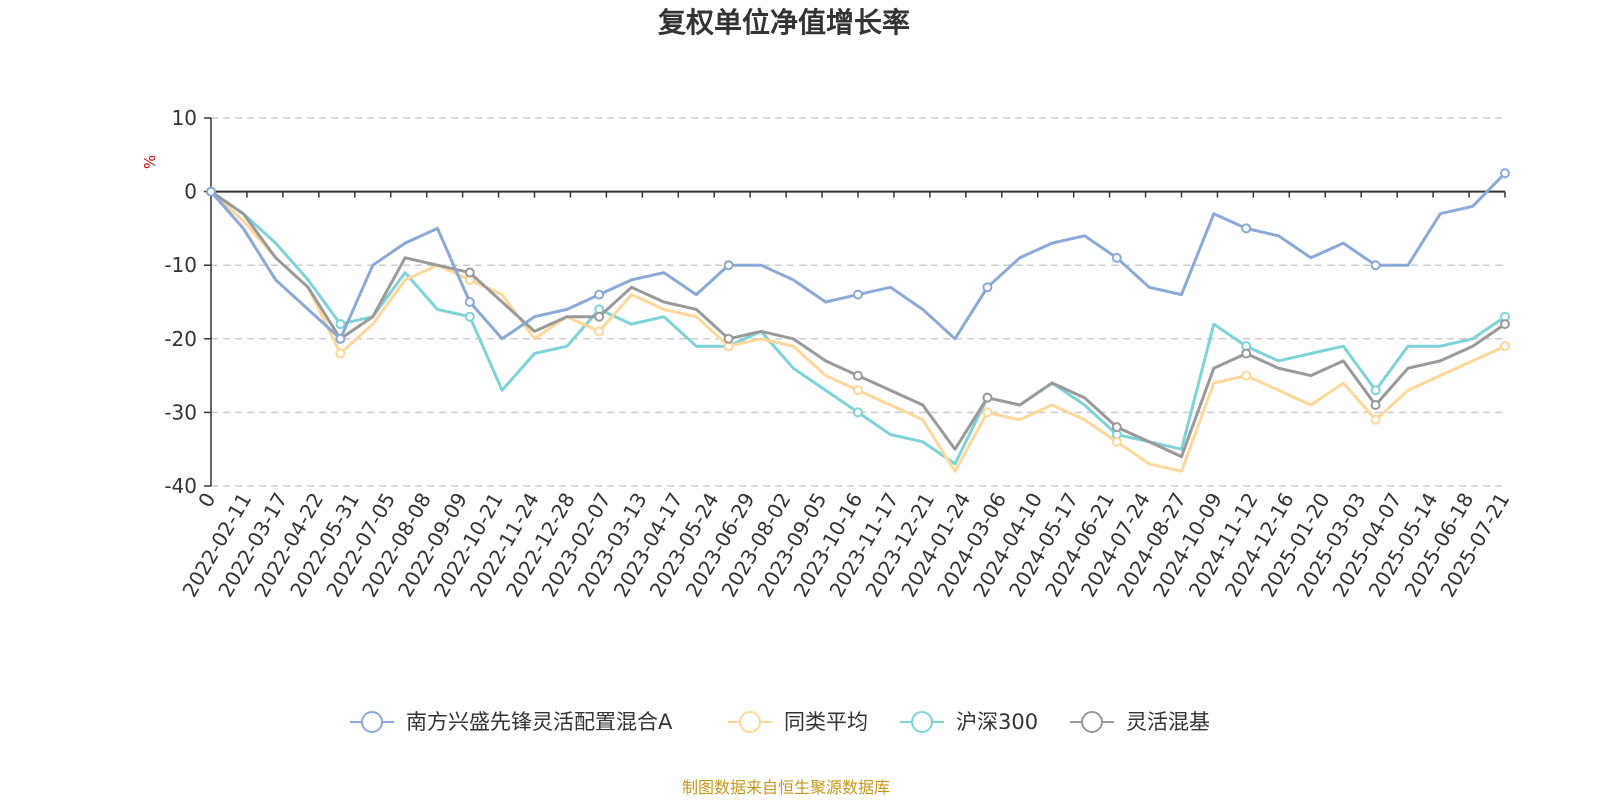 This screenshot has height=800, width=1600. Describe the element at coordinates (206, 500) in the screenshot. I see `x-tick-label: 0` at that location.